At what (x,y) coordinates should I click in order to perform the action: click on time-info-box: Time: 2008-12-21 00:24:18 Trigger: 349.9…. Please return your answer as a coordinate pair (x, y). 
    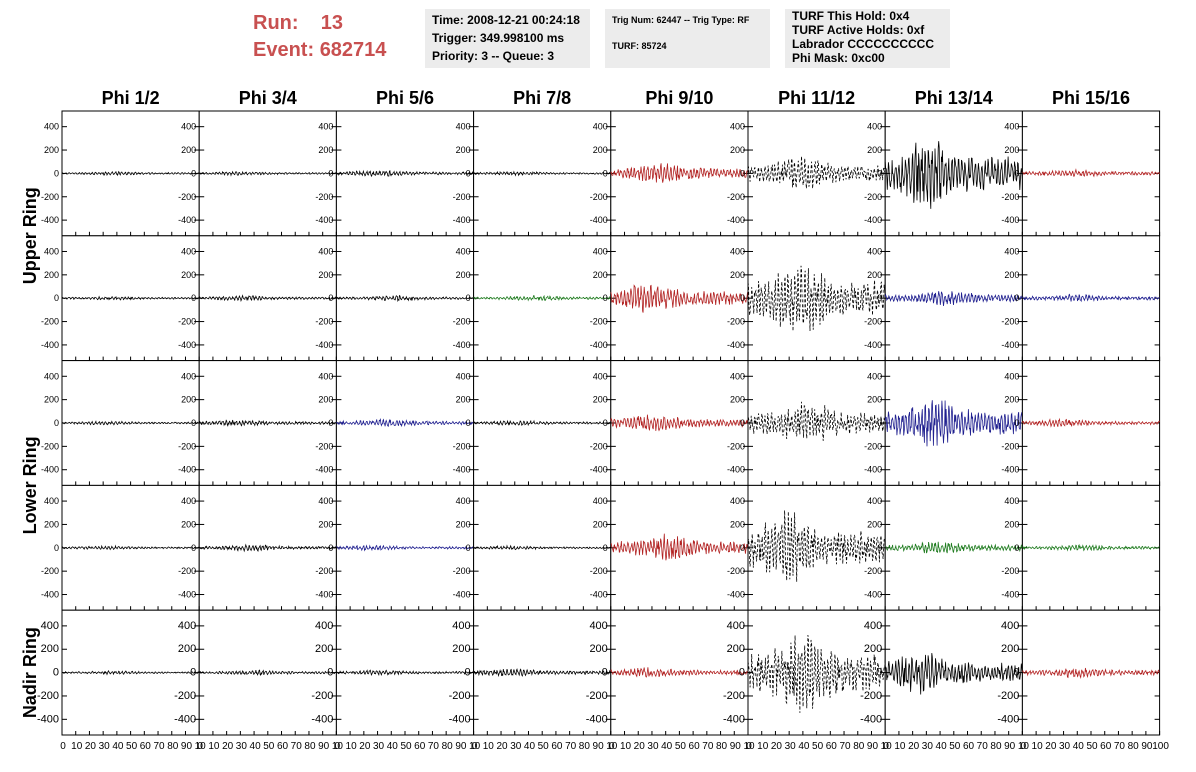
    Looking at the image, I should click on (507, 38).